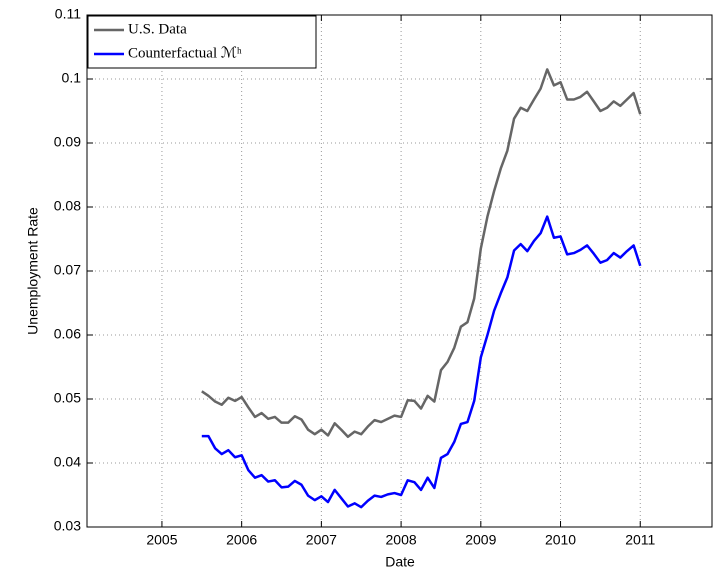 This screenshot has width=724, height=574. Describe the element at coordinates (480, 540) in the screenshot. I see `x-tick-label: 2009` at that location.